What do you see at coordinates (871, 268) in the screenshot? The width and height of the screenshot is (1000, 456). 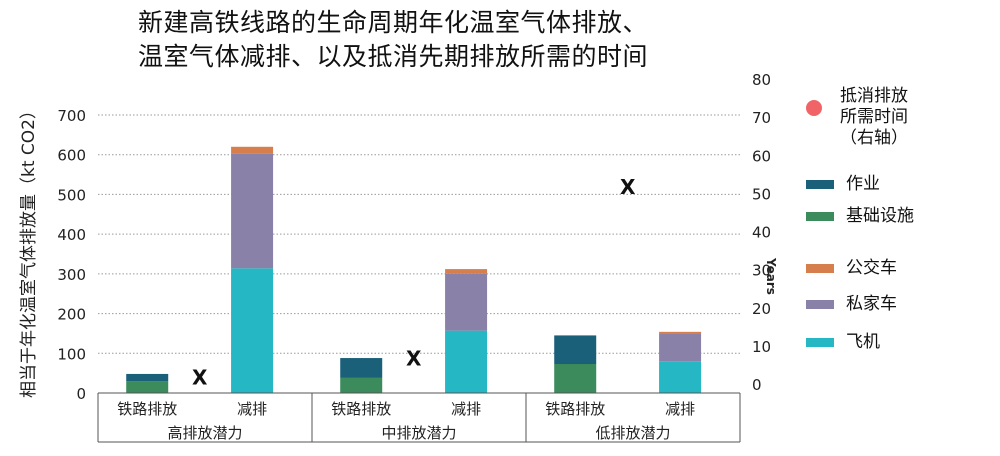 I see `legend-label: 公交车` at bounding box center [871, 268].